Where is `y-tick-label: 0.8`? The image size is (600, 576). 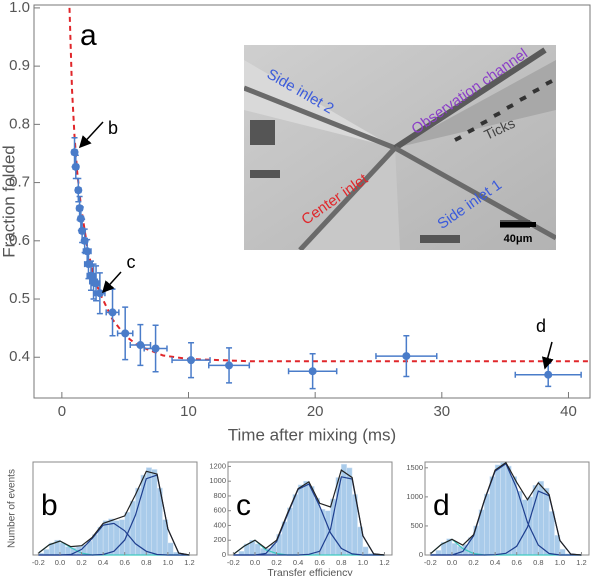
y-tick-label: 0.8 is located at coordinates (19, 123).